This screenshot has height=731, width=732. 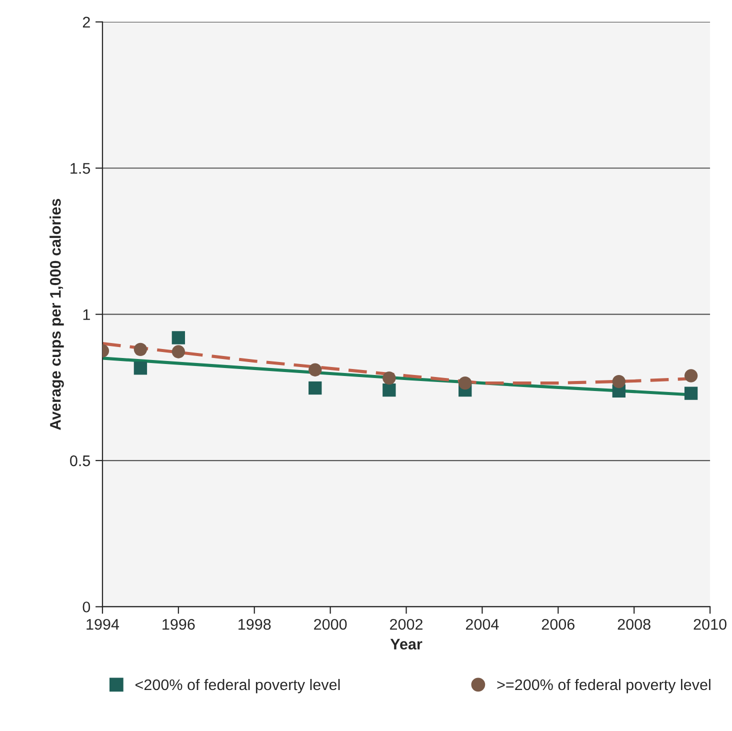 What do you see at coordinates (80, 460) in the screenshot?
I see `y-tick-label: 0.5` at bounding box center [80, 460].